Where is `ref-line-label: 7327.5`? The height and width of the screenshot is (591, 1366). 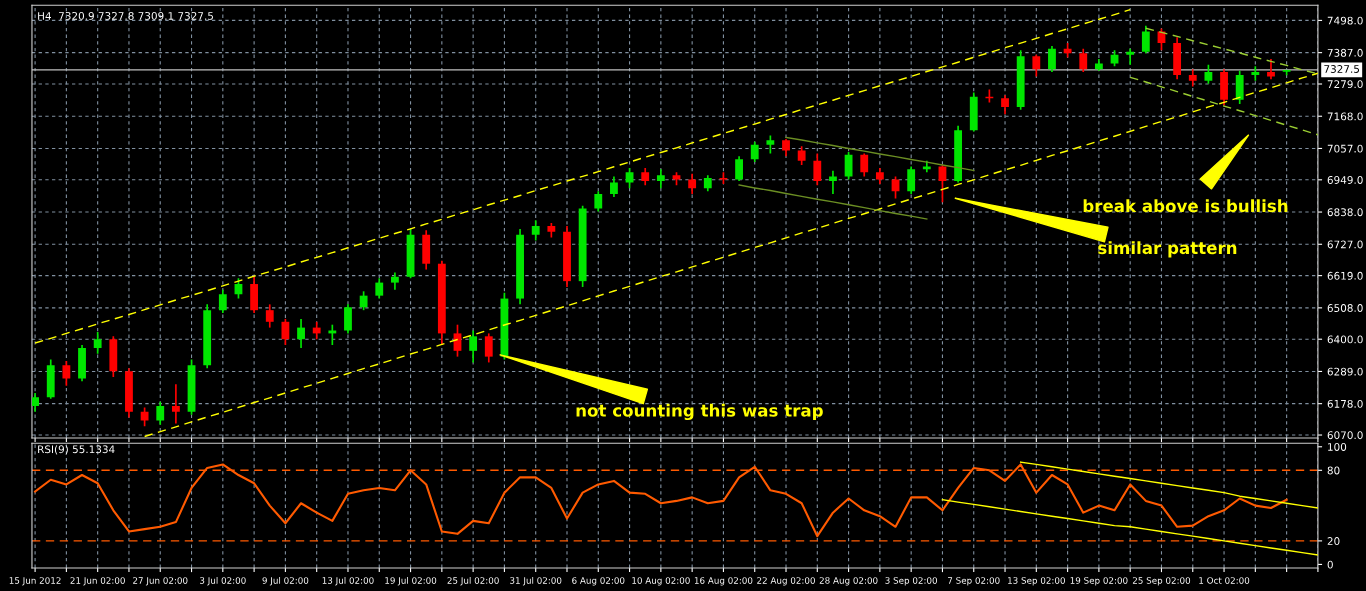
ref-line-label: 7327.5 is located at coordinates (1342, 69).